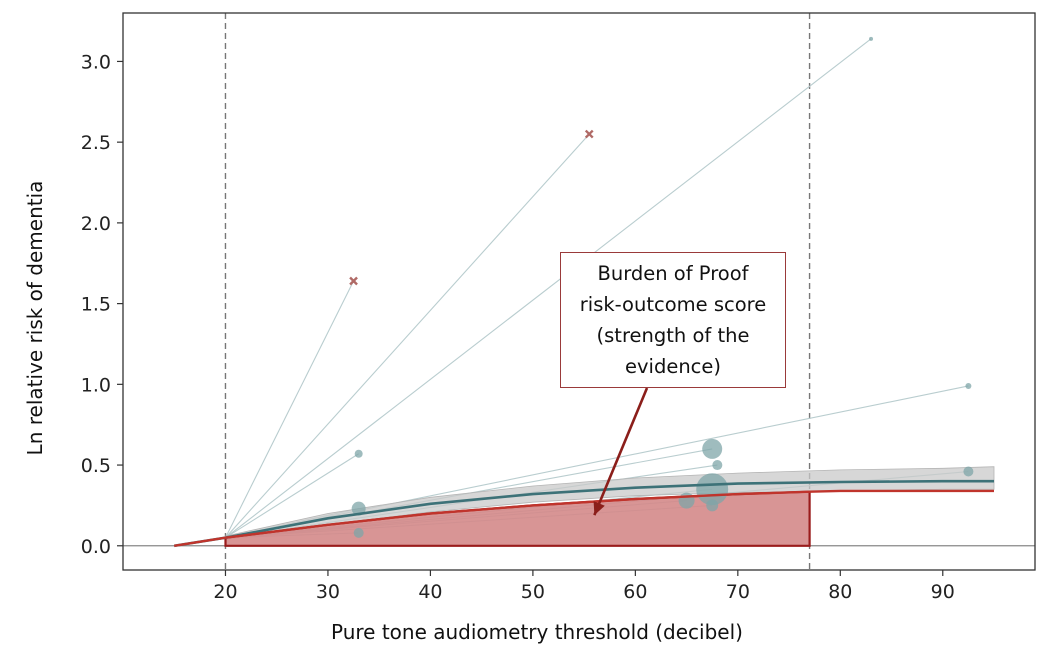  Describe the element at coordinates (943, 592) in the screenshot. I see `x-tick-label: 90` at that location.